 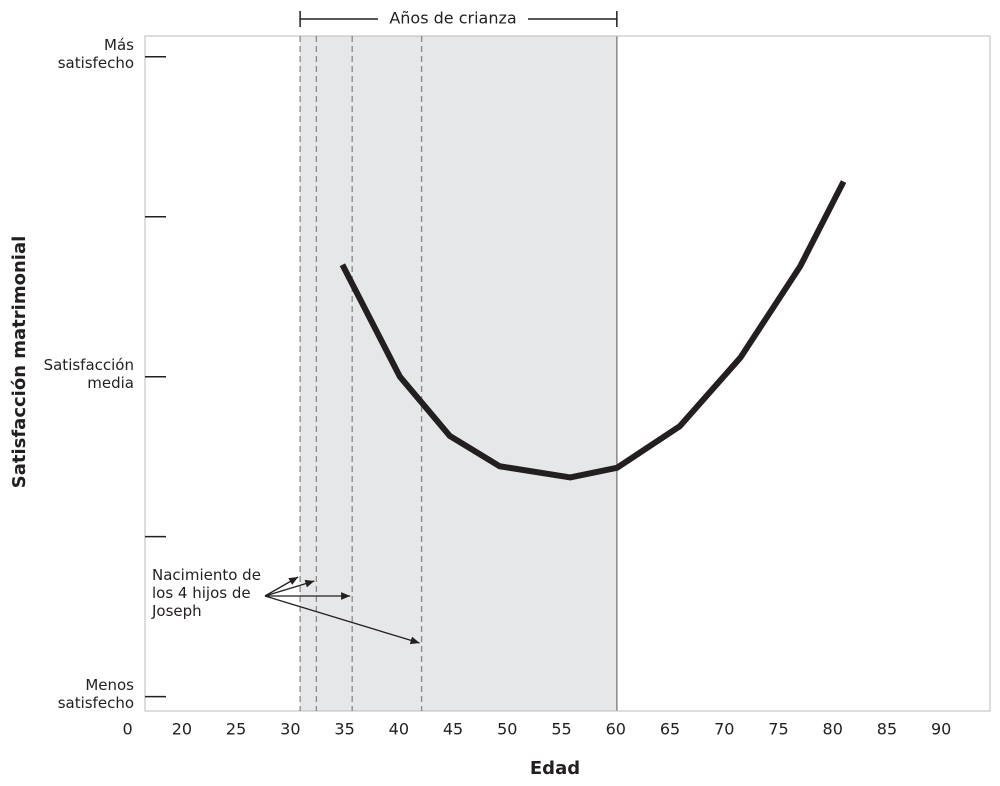 I want to click on x-tick-label: 25, so click(x=236, y=729).